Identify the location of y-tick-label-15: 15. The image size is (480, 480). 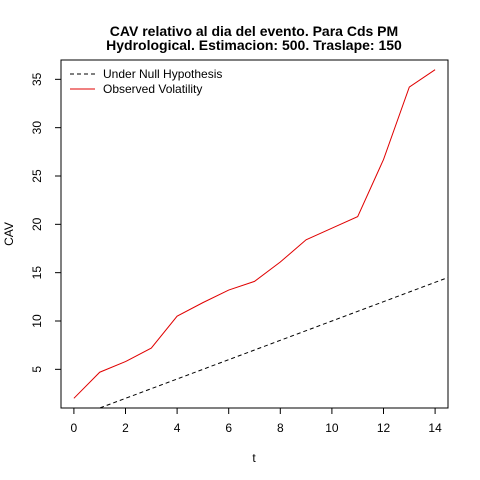
(37, 273).